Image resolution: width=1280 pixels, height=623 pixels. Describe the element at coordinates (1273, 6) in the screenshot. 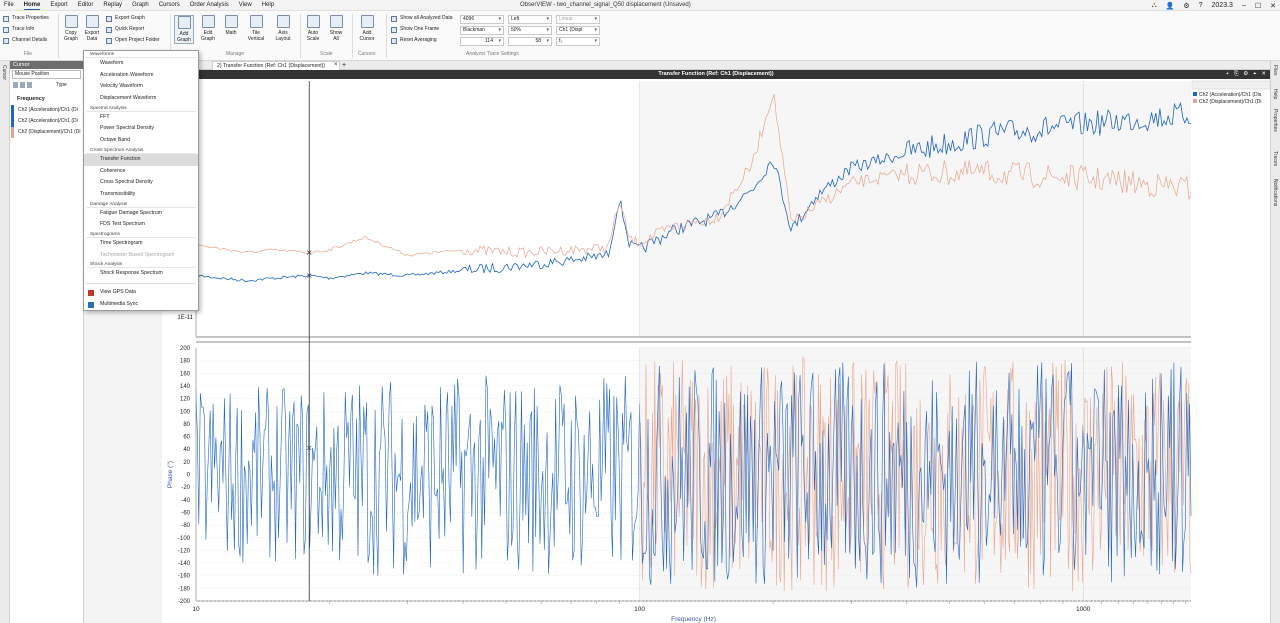

I see `close-icon: ✕` at that location.